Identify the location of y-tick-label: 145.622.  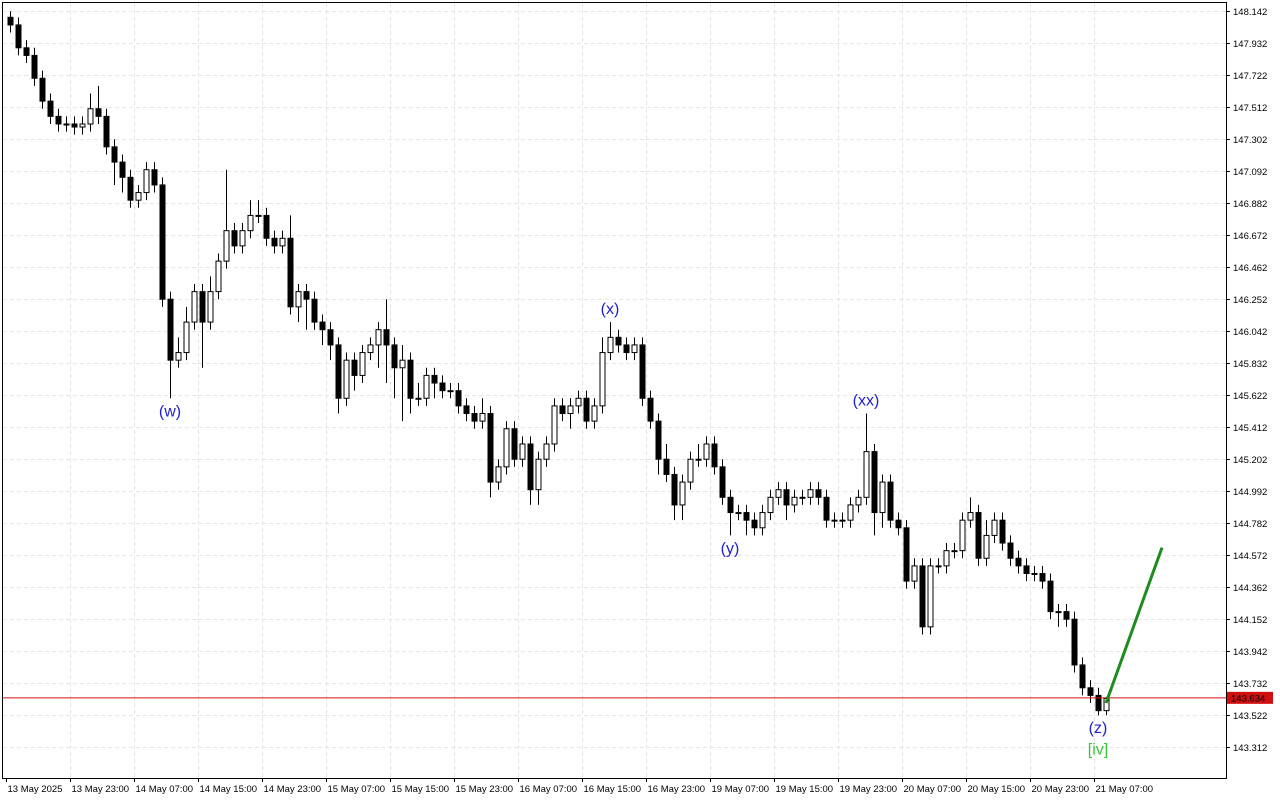
(1250, 396).